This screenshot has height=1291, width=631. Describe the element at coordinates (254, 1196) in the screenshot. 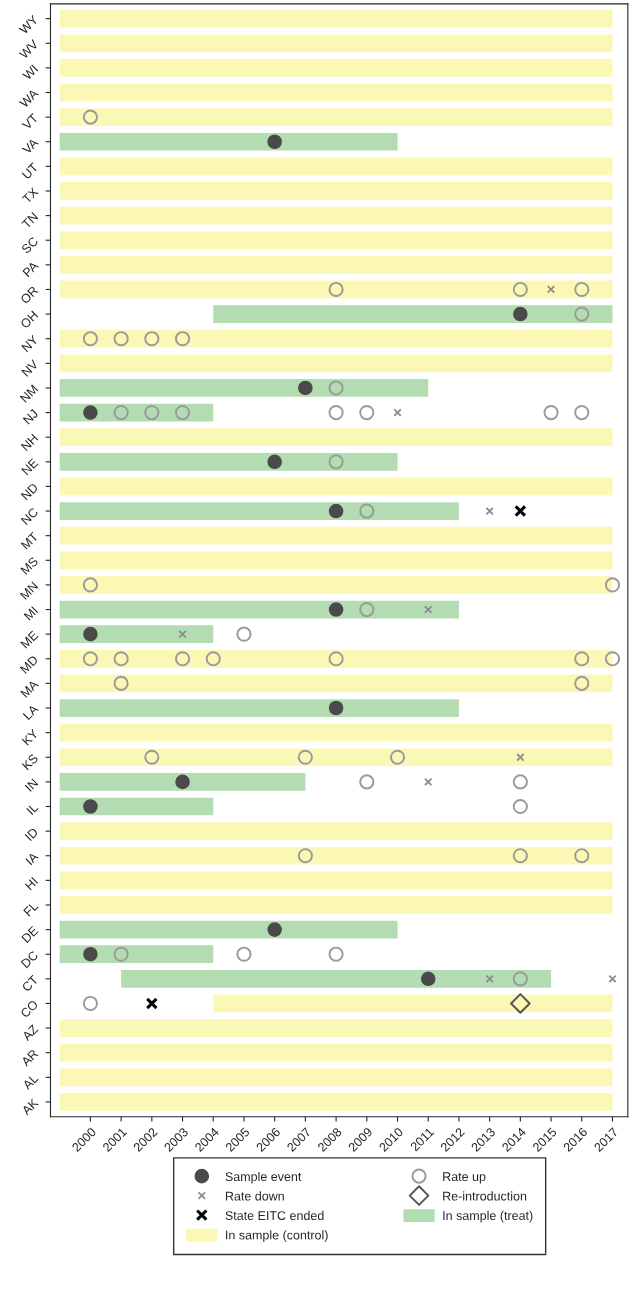

I see `legend-label: Rate down` at that location.